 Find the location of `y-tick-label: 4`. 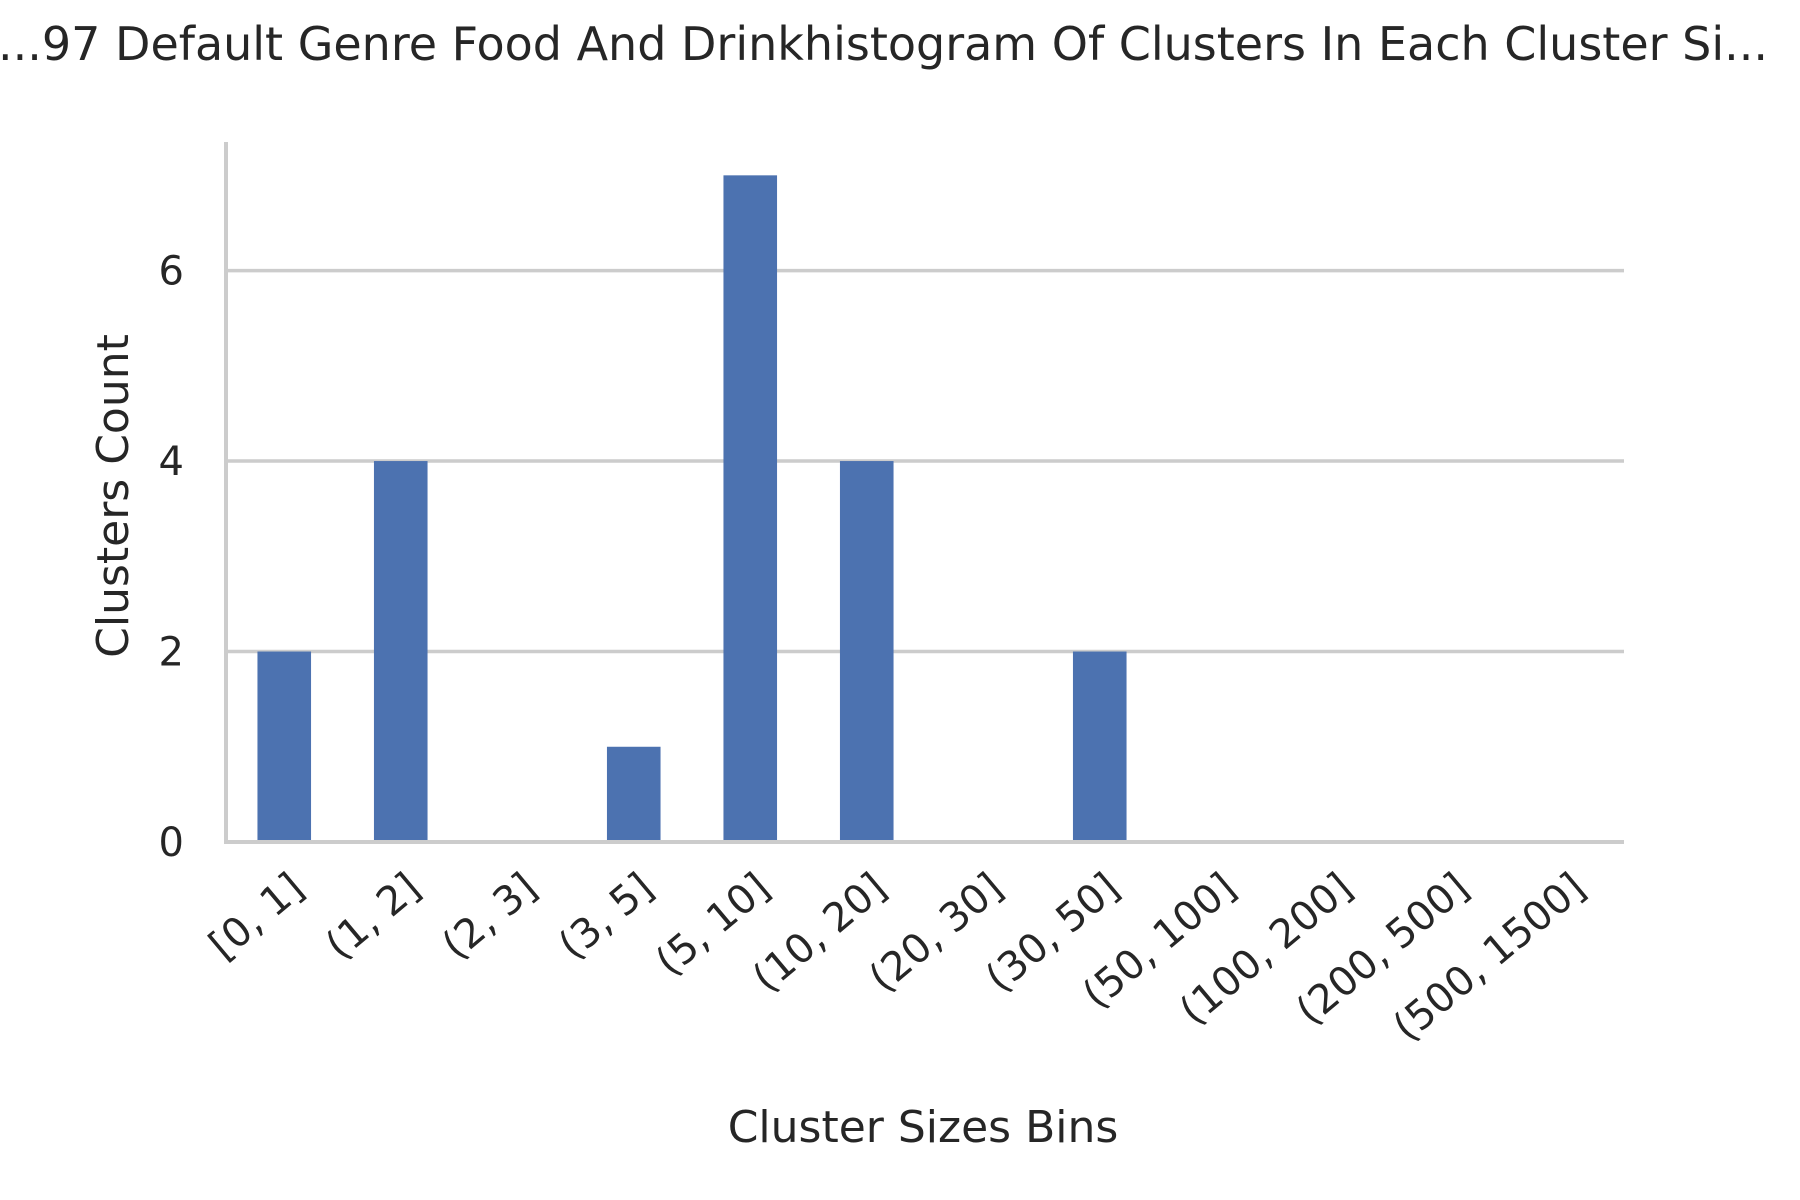

y-tick-label: 4 is located at coordinates (171, 462).